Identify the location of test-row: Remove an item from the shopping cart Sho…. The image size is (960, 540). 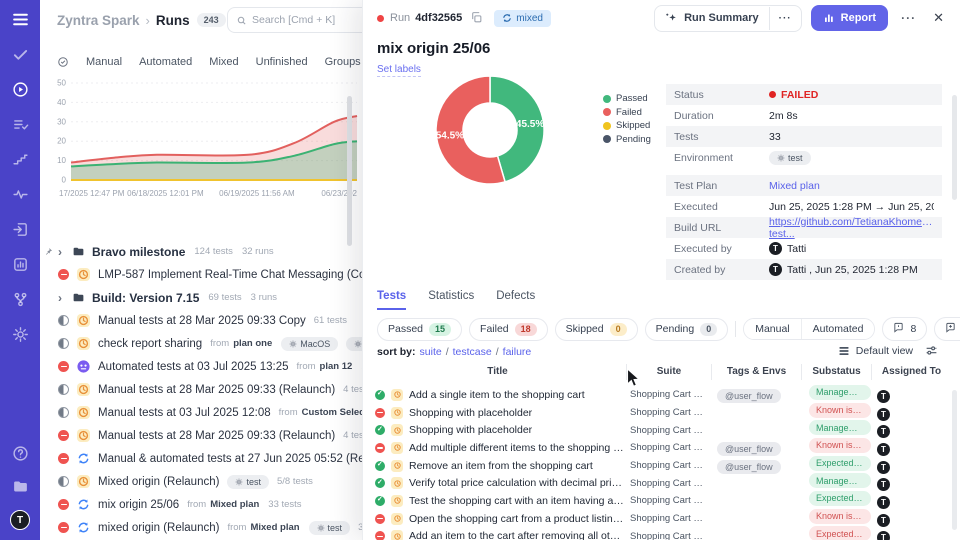
(660, 465).